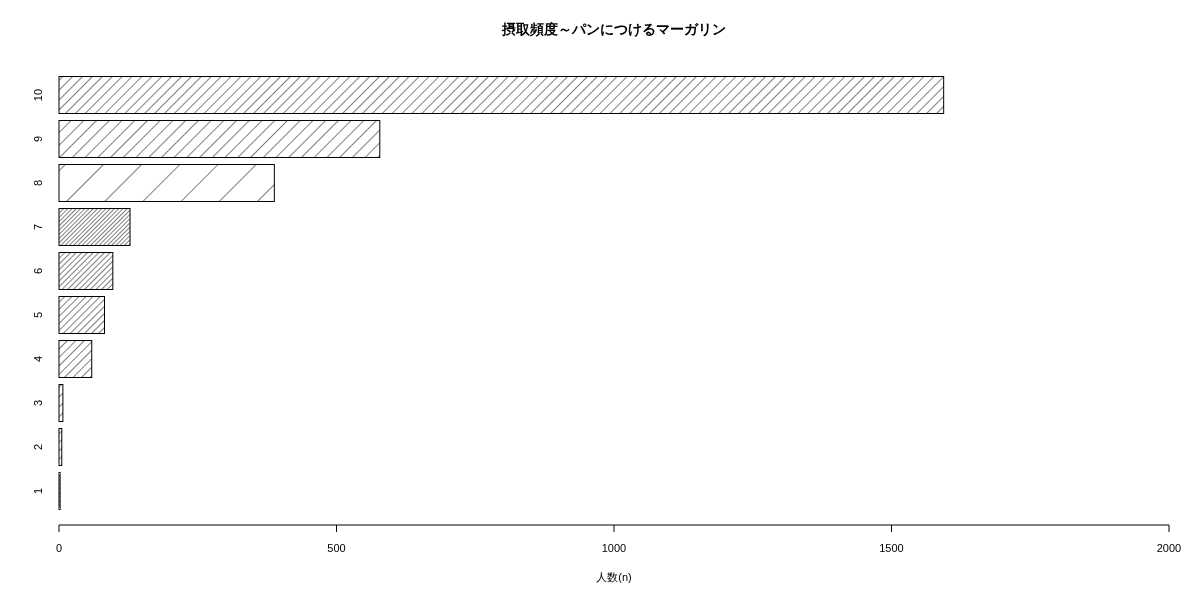 The image size is (1200, 600). What do you see at coordinates (38, 315) in the screenshot?
I see `y-tick-label: 5` at bounding box center [38, 315].